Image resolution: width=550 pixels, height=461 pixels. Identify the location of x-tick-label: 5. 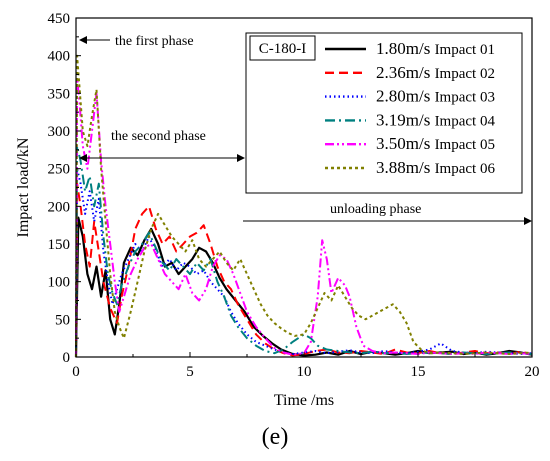
(190, 372).